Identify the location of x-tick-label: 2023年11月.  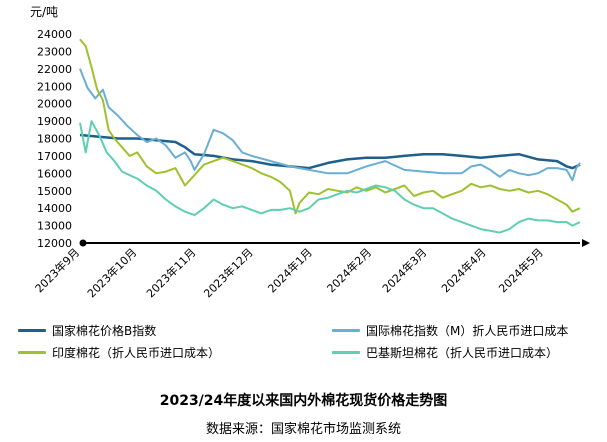
(170, 272).